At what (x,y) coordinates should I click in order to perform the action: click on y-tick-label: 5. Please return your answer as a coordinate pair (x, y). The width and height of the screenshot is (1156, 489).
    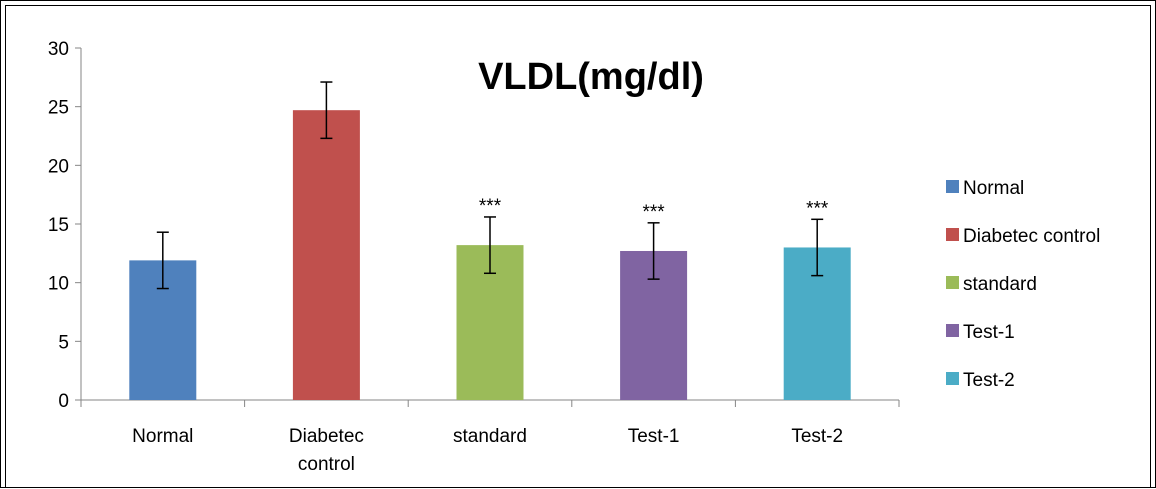
    Looking at the image, I should click on (63, 342).